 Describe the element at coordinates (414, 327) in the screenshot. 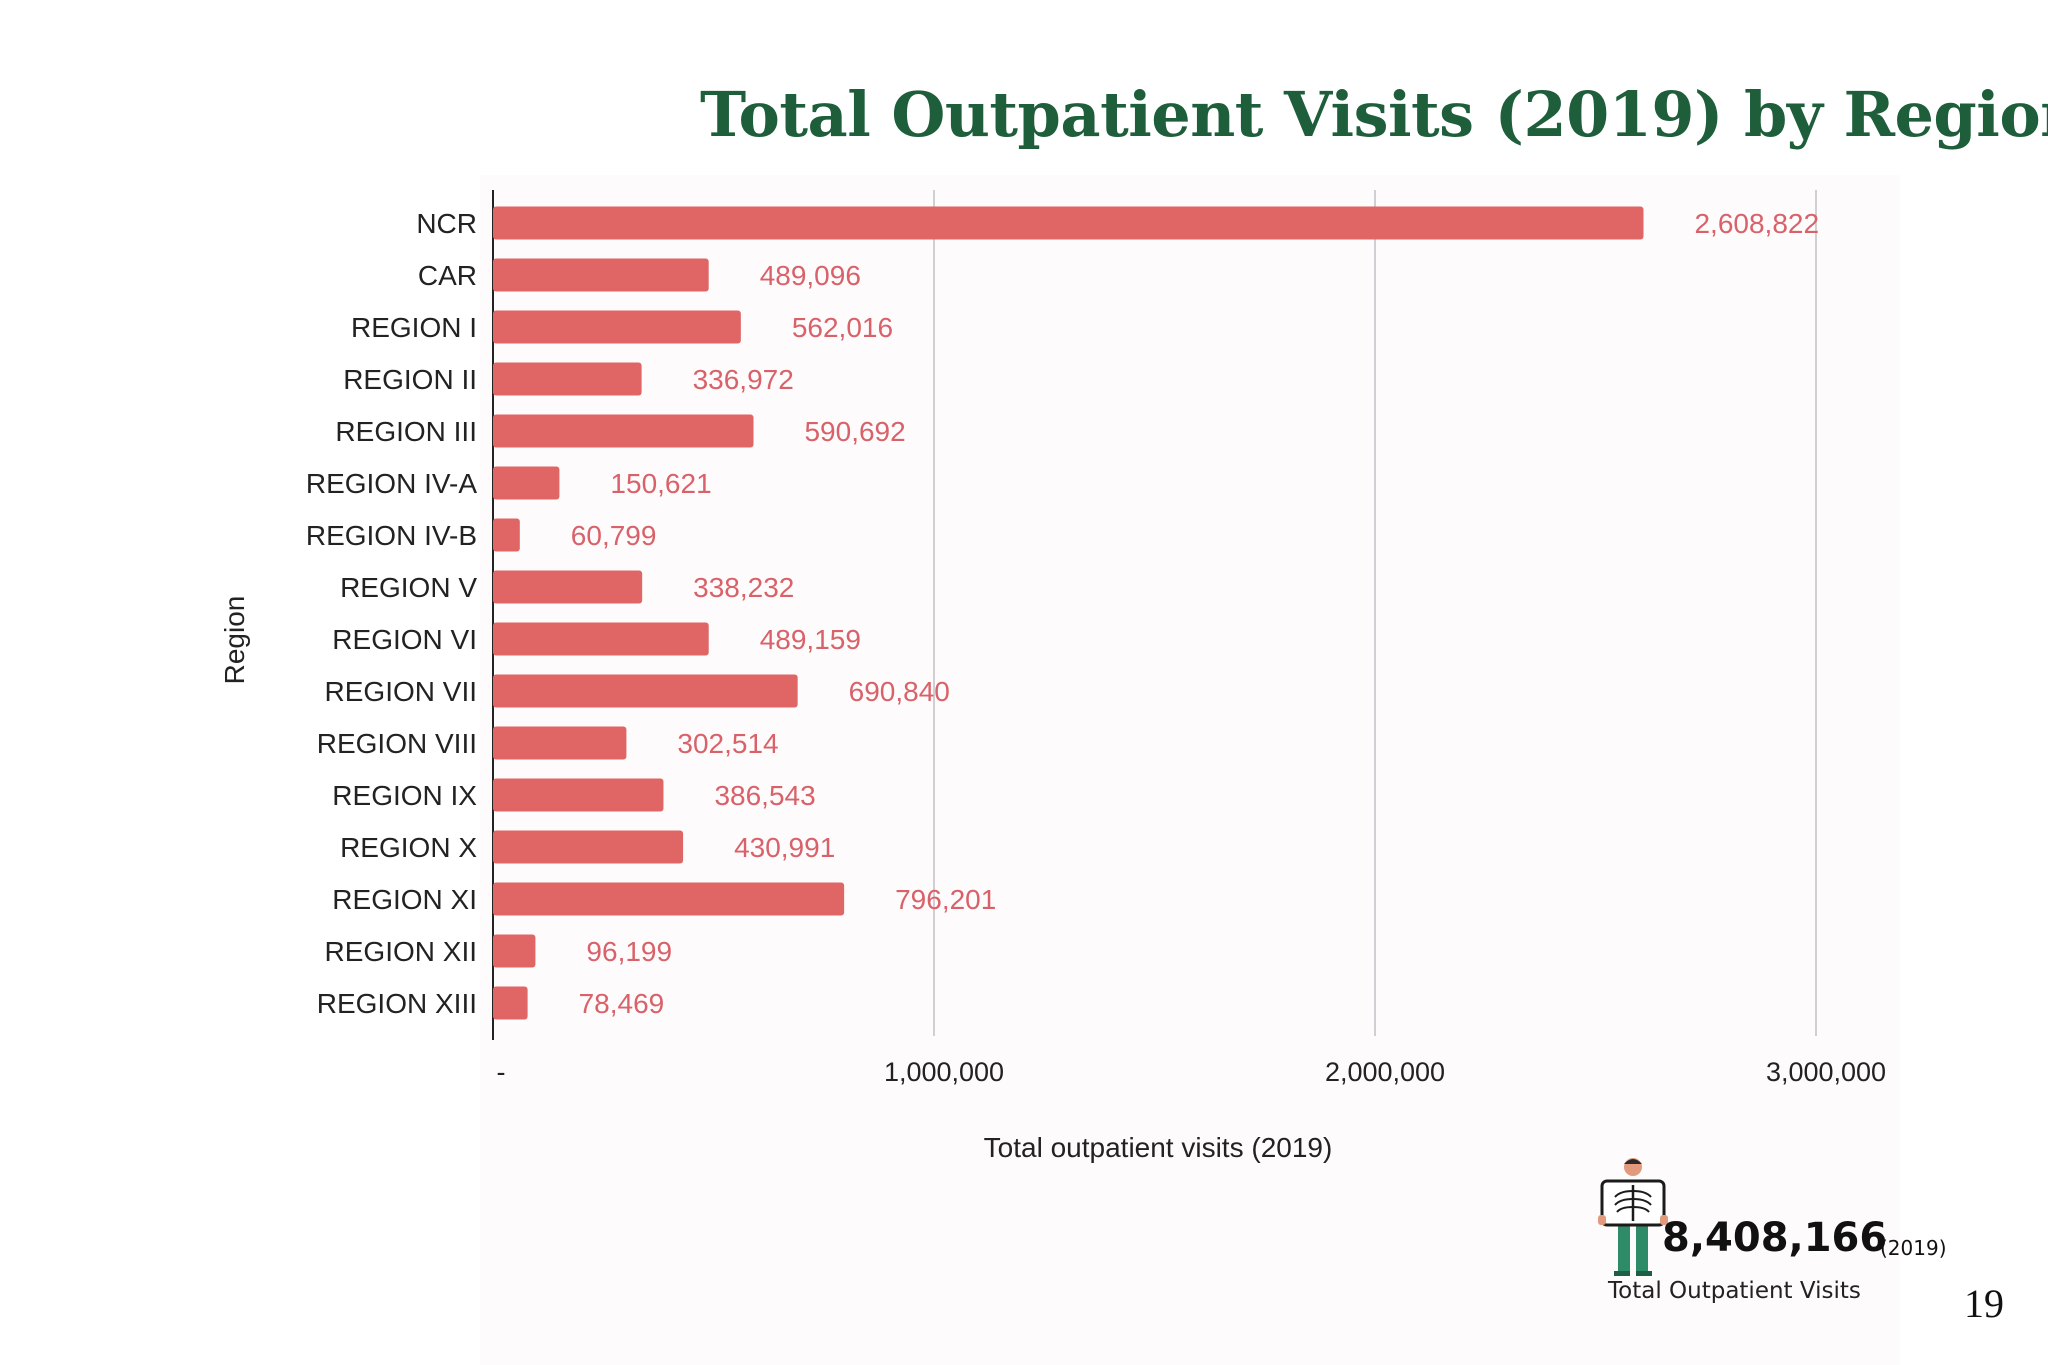

I see `category-label: REGION I` at that location.